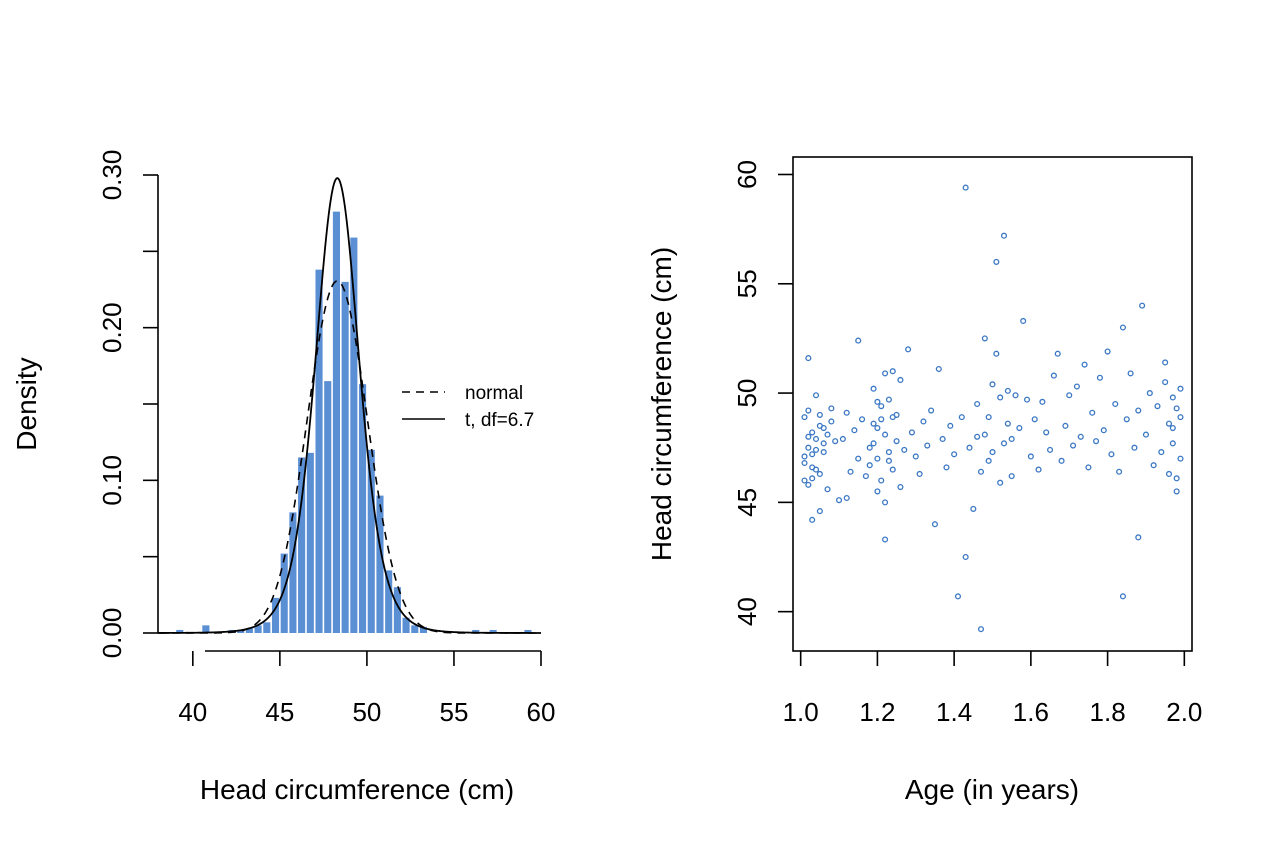  I want to click on y-axis-ticks: 0.00 0.10 0.20 0.30, so click(127, 404).